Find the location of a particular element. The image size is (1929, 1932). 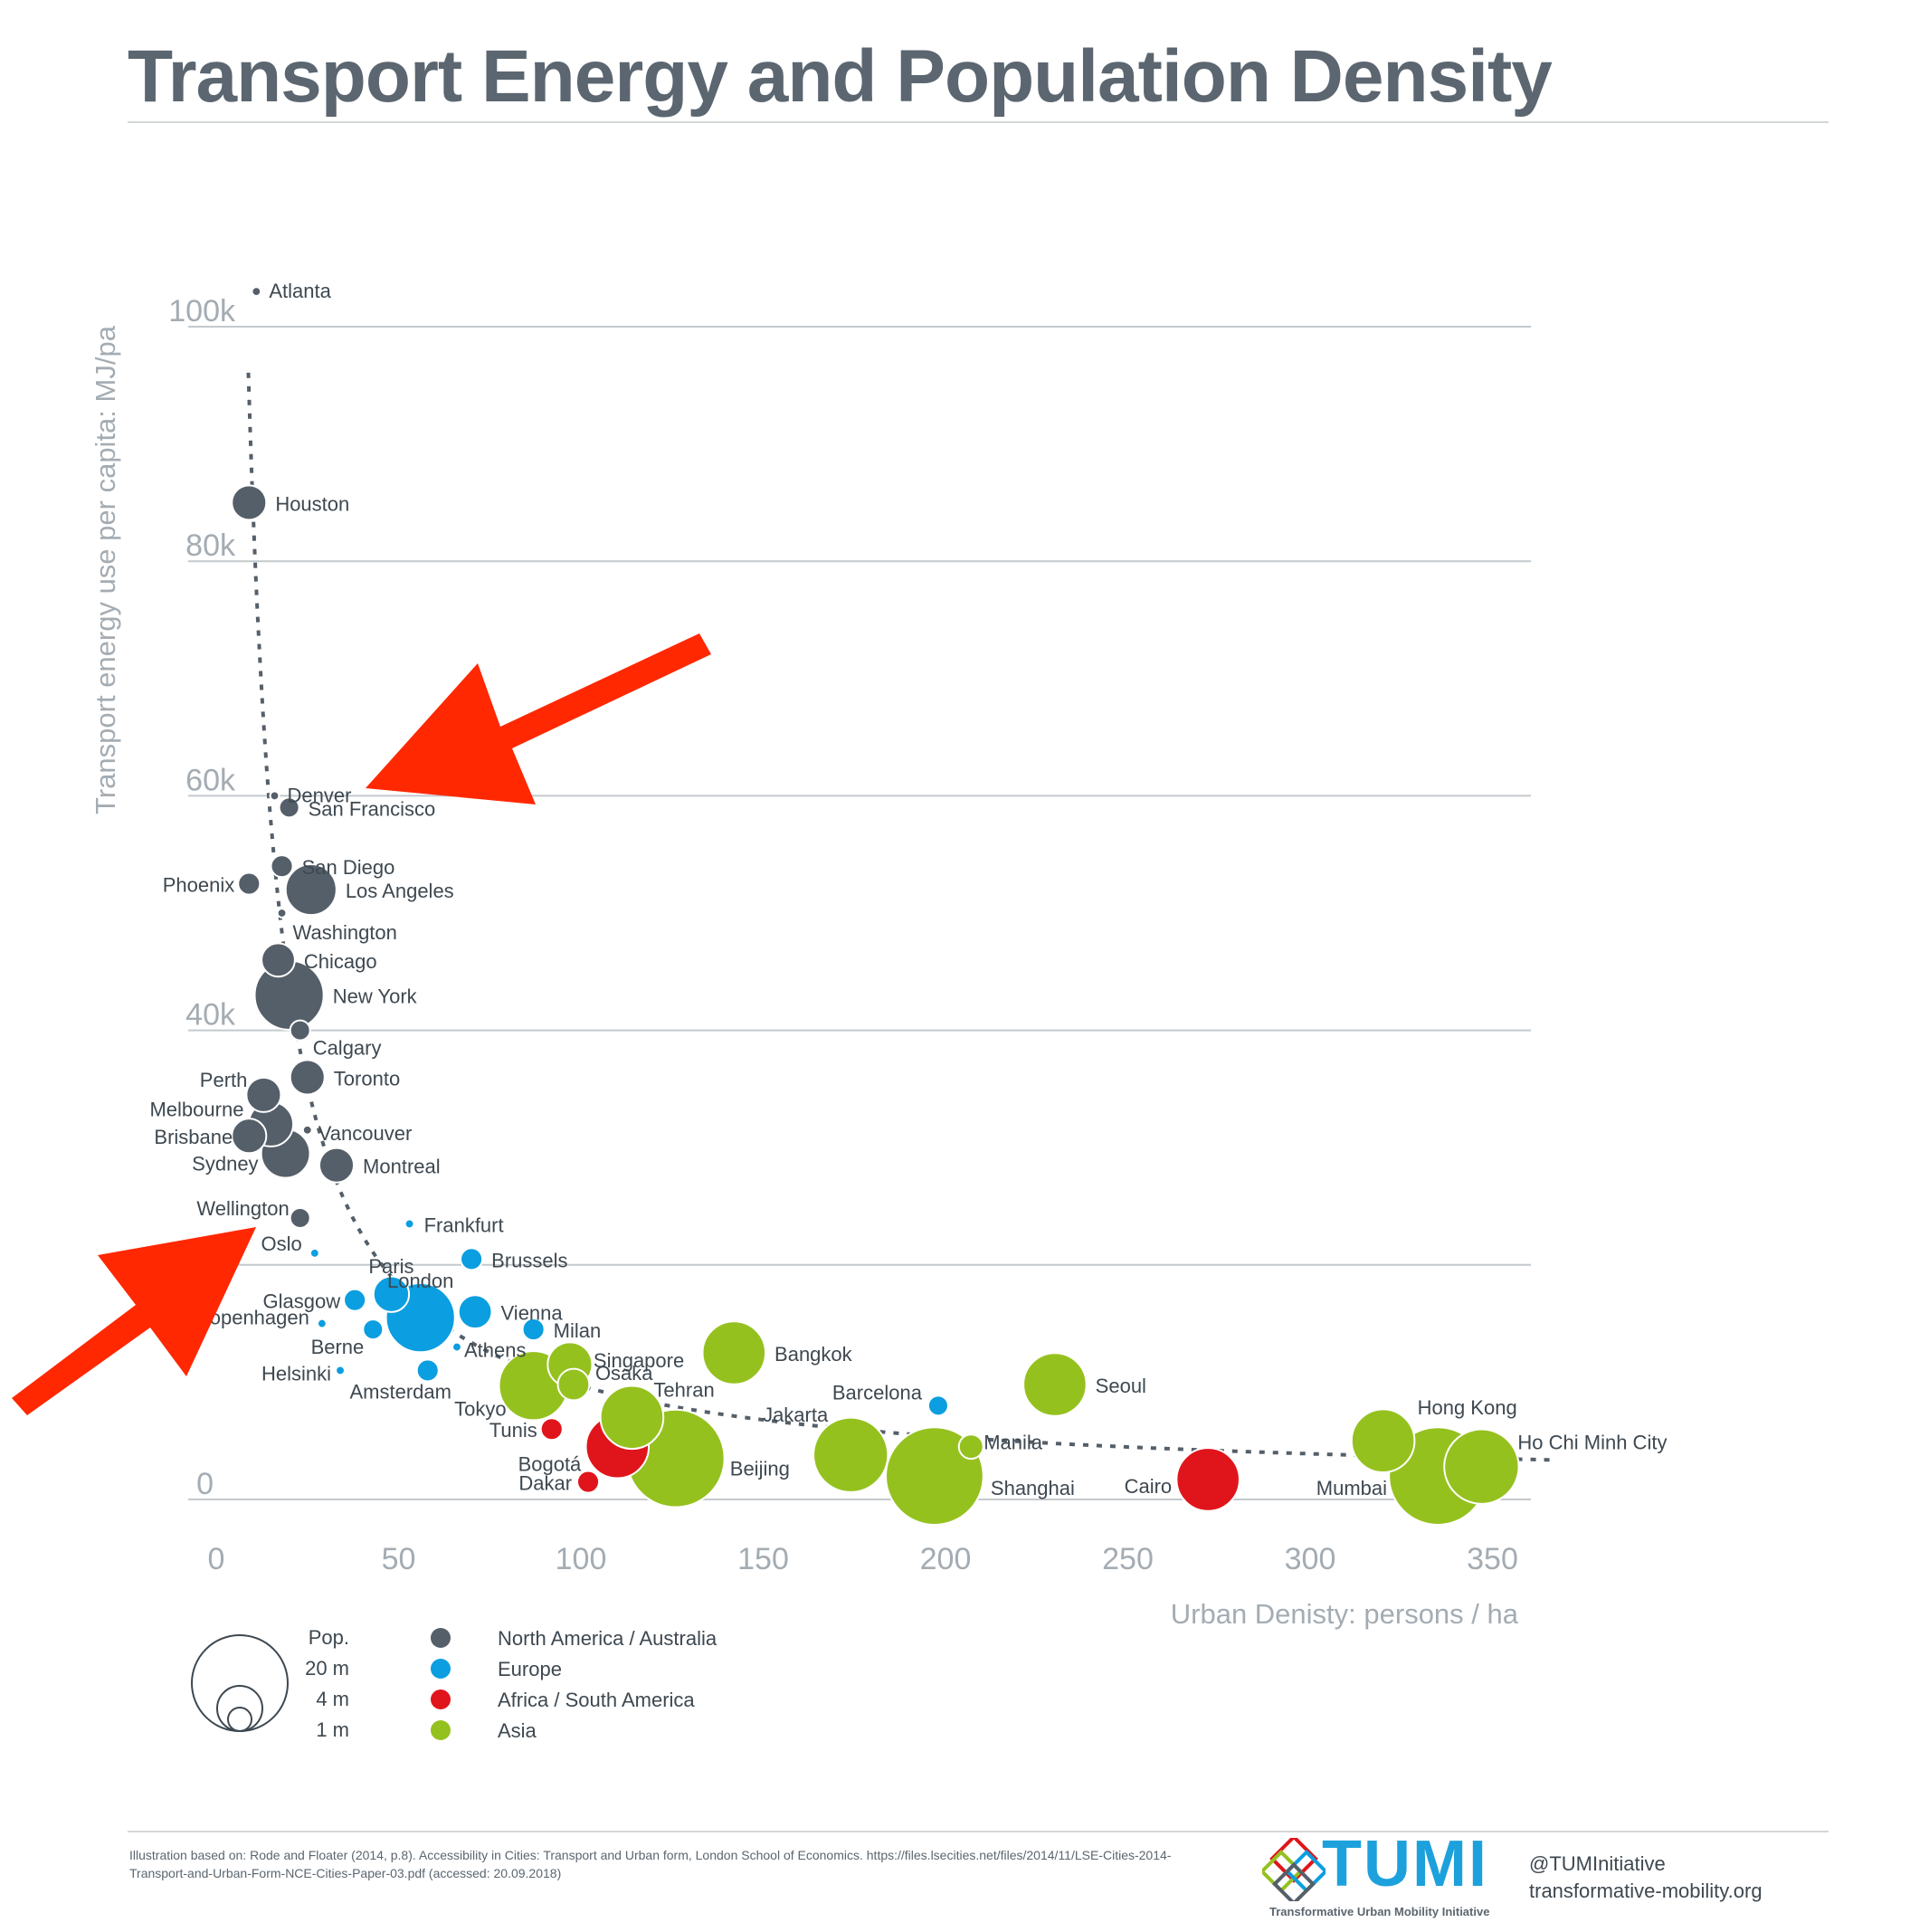

y-tick-label: 0 is located at coordinates (205, 1484).